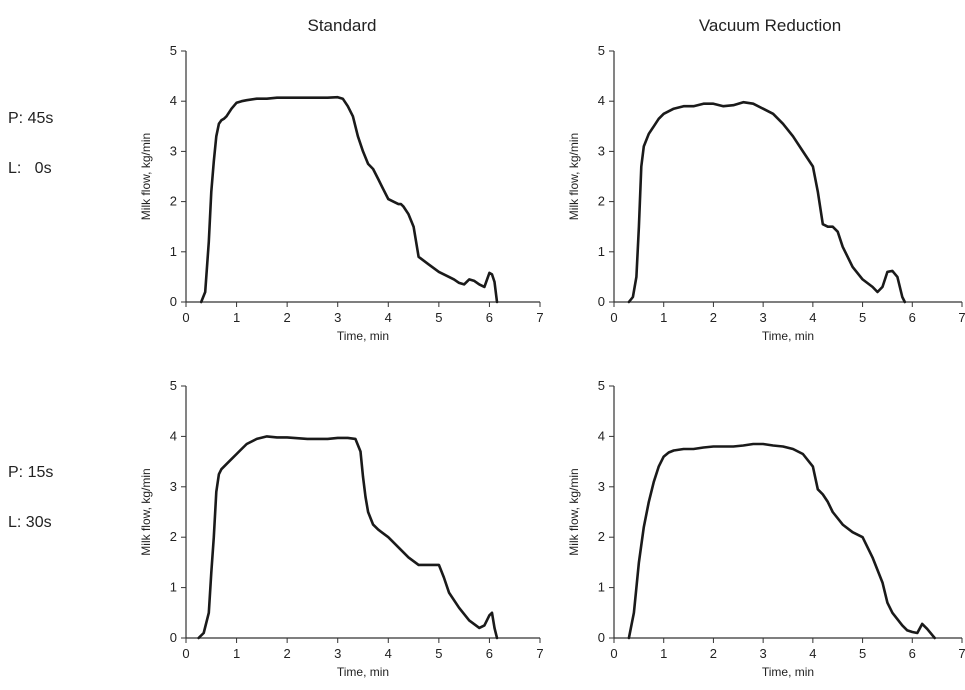  What do you see at coordinates (713, 317) in the screenshot?
I see `panel-2-x-tick-label-2: 2` at bounding box center [713, 317].